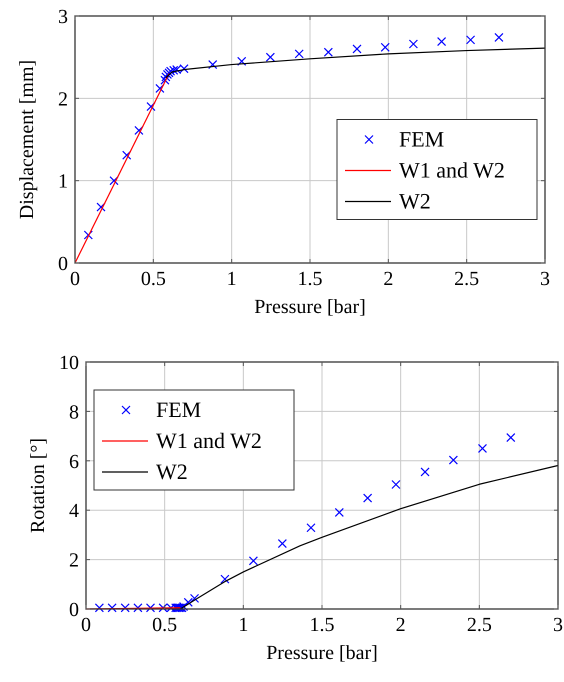 The width and height of the screenshot is (564, 682). I want to click on y-axis-title: Displacement [mm], so click(27, 140).